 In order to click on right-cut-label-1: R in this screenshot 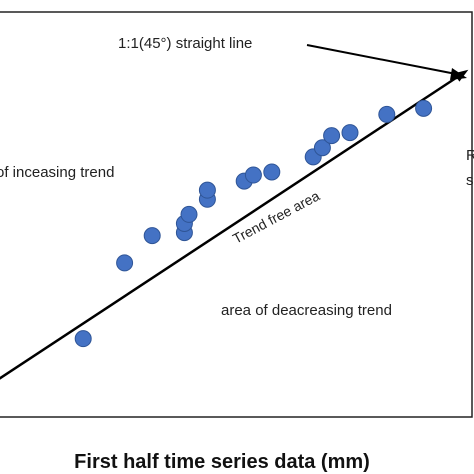, I will do `click(470, 155)`.